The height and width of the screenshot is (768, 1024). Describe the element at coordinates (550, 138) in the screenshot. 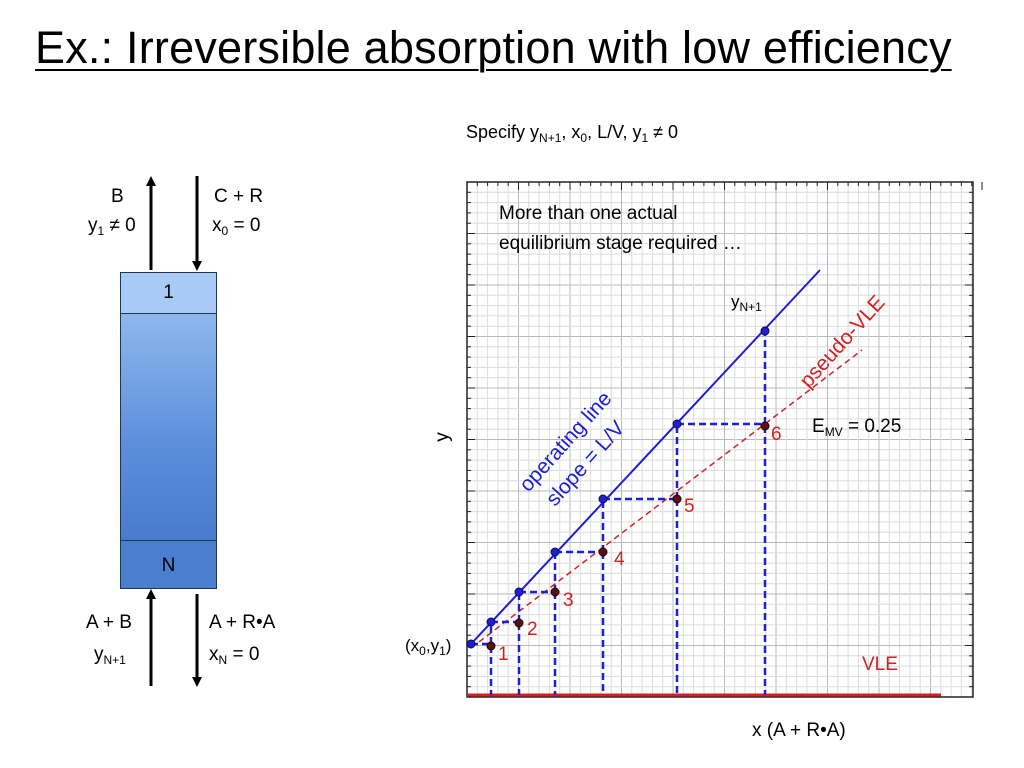

I see `specify-sub: N+1` at that location.